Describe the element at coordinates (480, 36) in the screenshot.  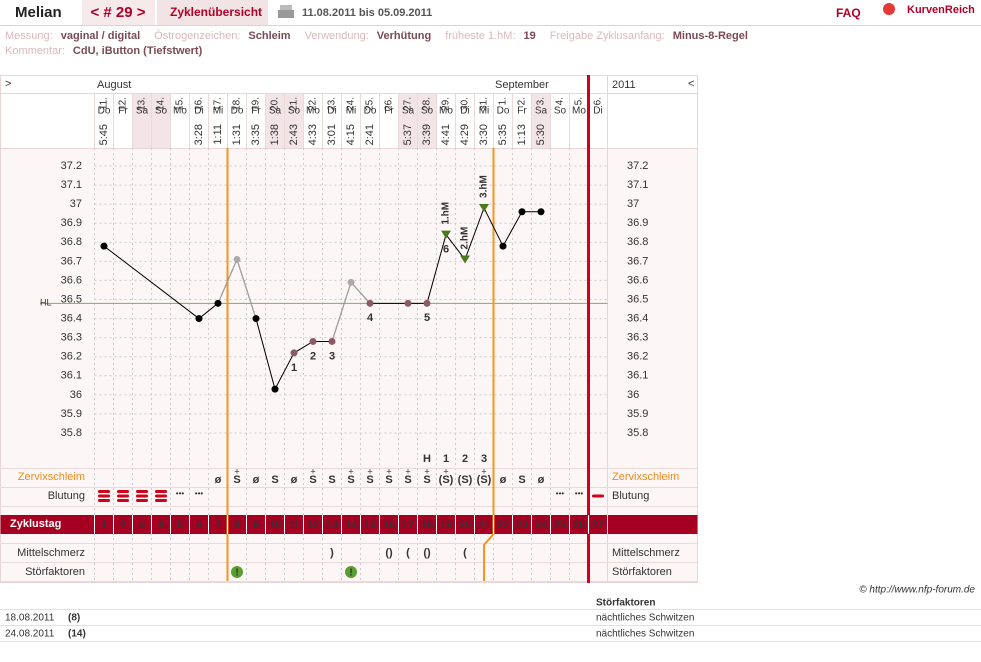
I see `info-label: früheste 1.hM:` at that location.